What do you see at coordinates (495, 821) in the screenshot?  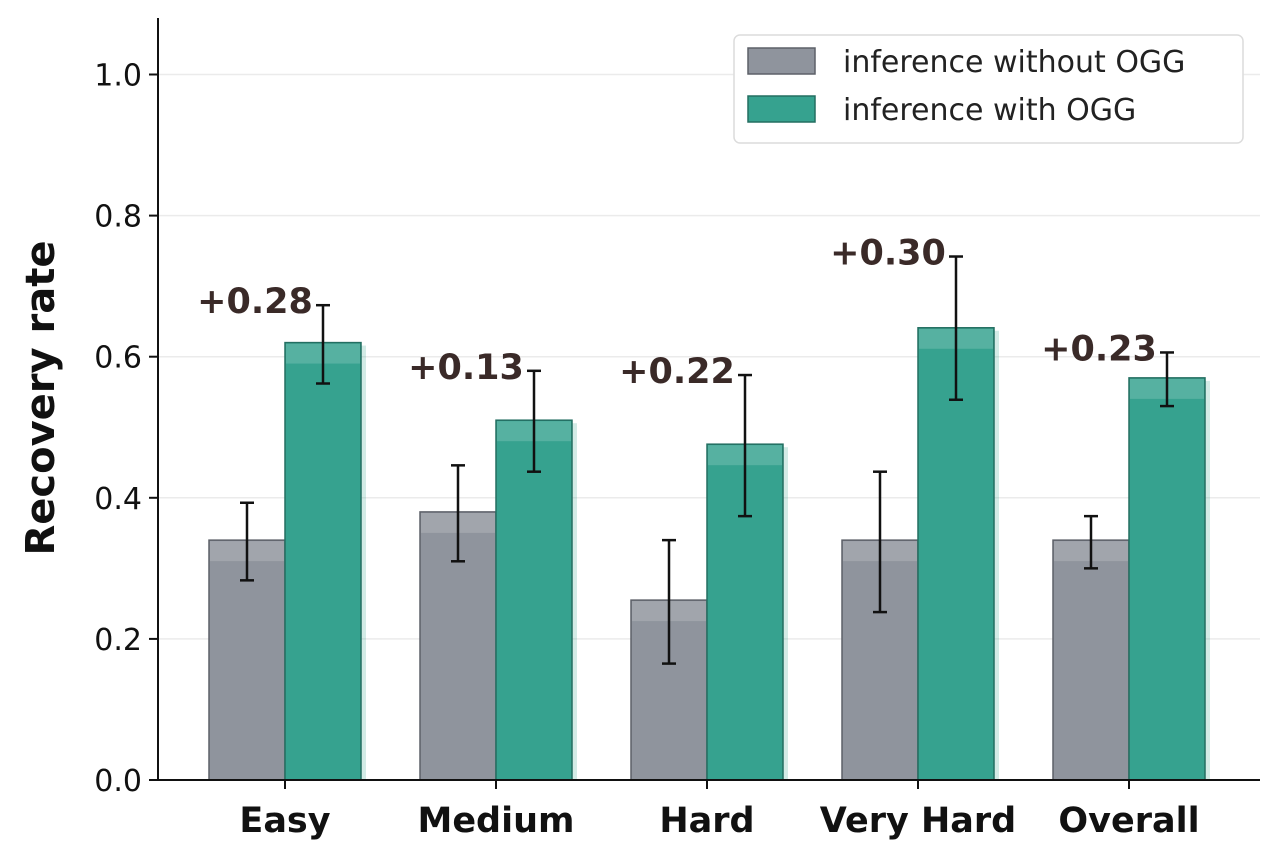 I see `x-category-label: Medium` at bounding box center [495, 821].